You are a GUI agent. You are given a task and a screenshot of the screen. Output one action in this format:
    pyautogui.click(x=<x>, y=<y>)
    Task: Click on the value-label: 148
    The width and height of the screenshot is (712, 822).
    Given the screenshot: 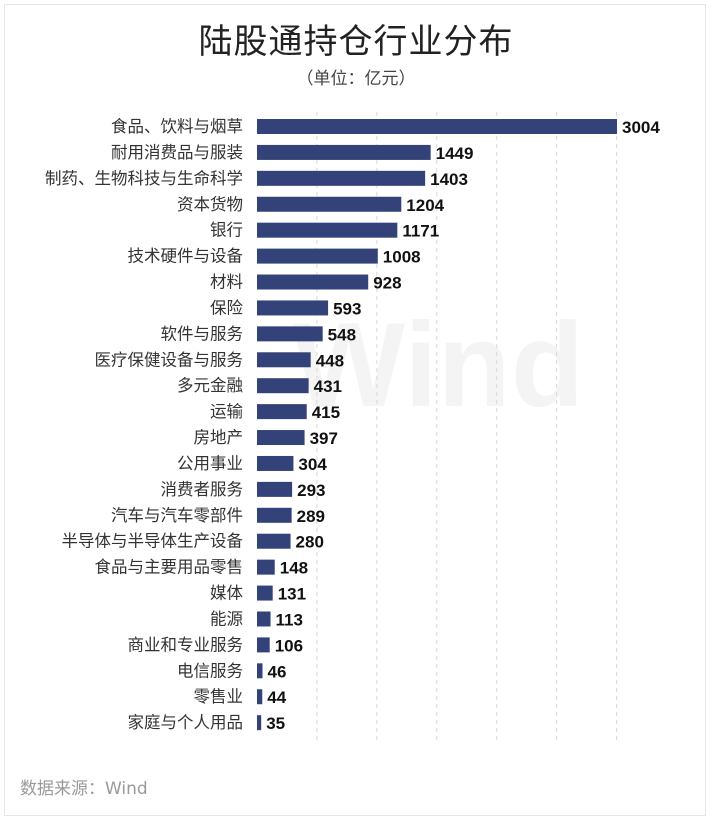 What is the action you would take?
    pyautogui.click(x=294, y=568)
    